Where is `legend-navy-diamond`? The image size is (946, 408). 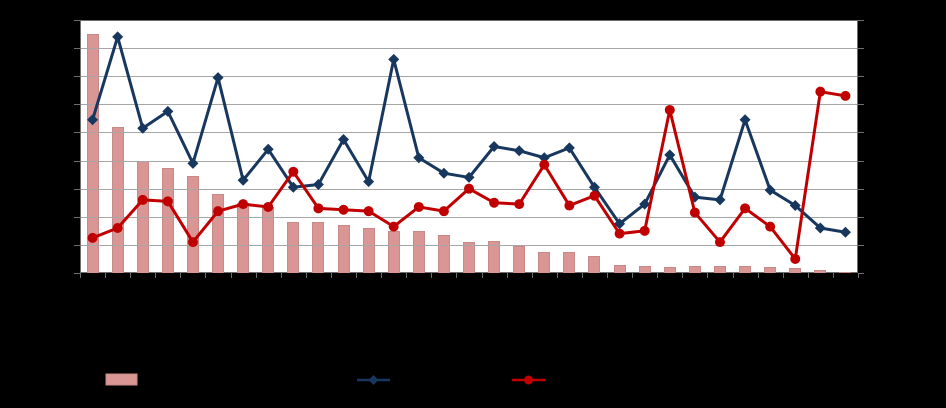 legend-navy-diamond is located at coordinates (373, 380).